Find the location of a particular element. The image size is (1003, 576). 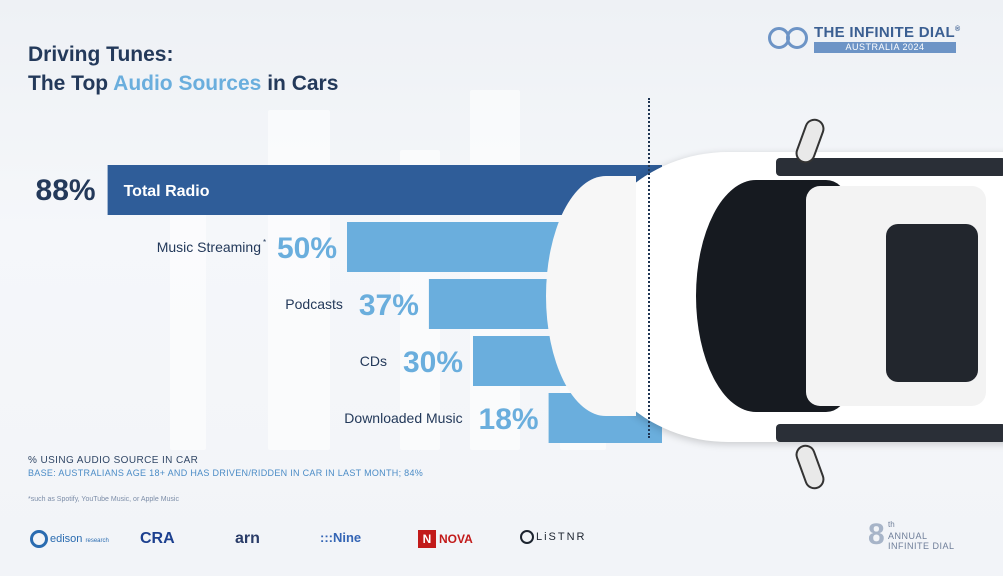

listnr-name: LiSTNR is located at coordinates (561, 536).